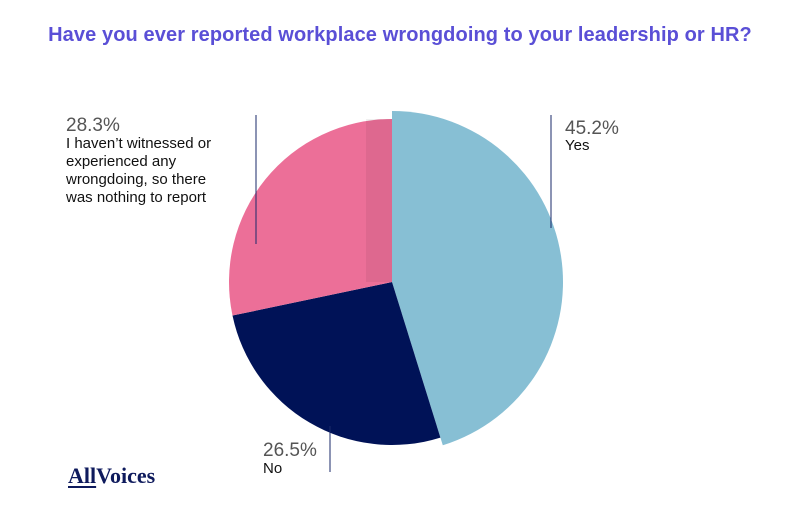 This screenshot has width=800, height=523. What do you see at coordinates (592, 128) in the screenshot?
I see `data-label-yes: 45.2%` at bounding box center [592, 128].